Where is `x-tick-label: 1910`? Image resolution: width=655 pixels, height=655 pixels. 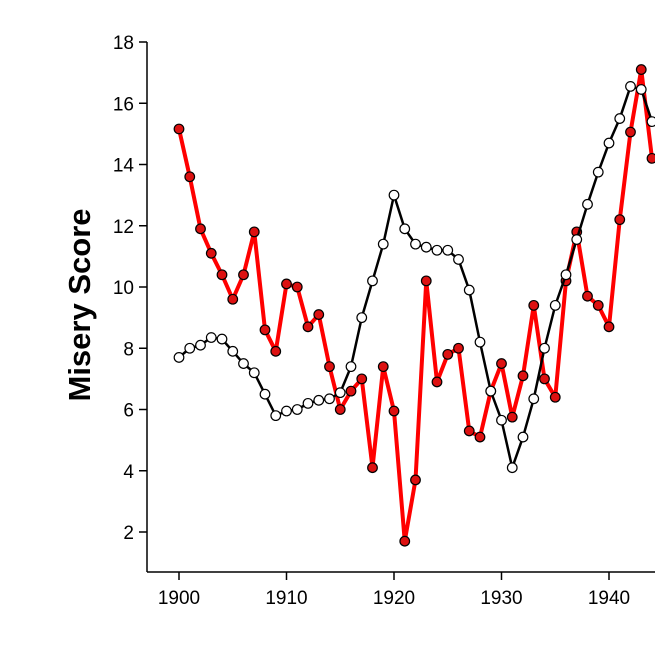
x-tick-label: 1910 is located at coordinates (286, 598).